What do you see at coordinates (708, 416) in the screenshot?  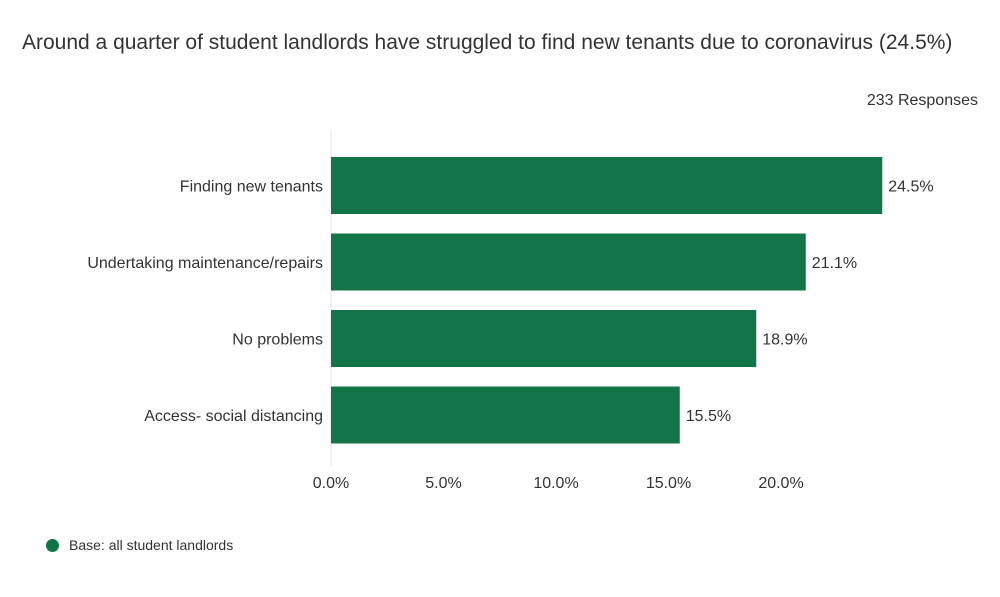 I see `value-label-3: 15.5%` at bounding box center [708, 416].